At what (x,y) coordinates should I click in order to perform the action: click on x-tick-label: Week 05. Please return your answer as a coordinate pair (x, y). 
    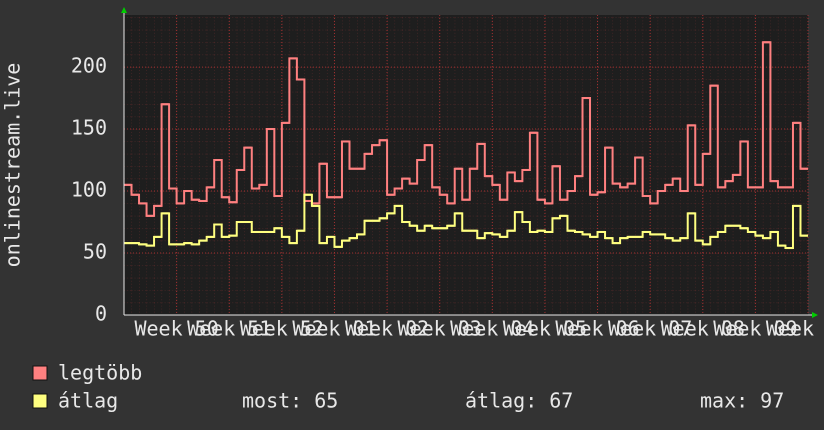
    Looking at the image, I should click on (545, 329).